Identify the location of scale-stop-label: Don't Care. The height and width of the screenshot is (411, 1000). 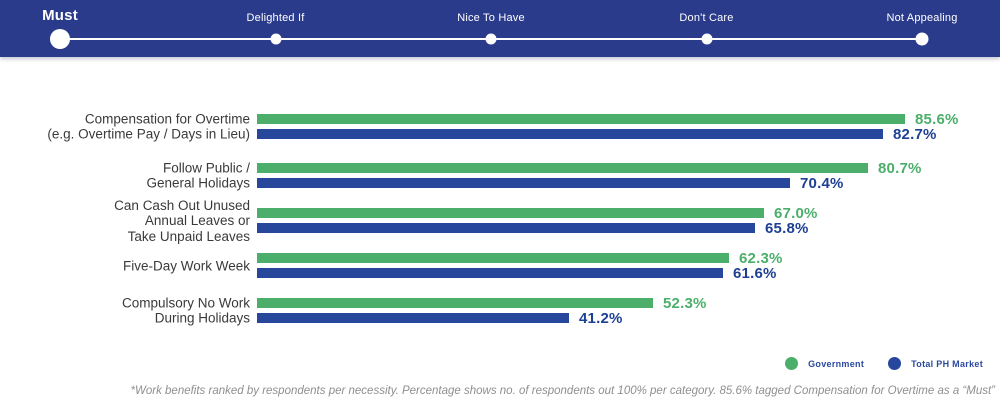
(706, 18).